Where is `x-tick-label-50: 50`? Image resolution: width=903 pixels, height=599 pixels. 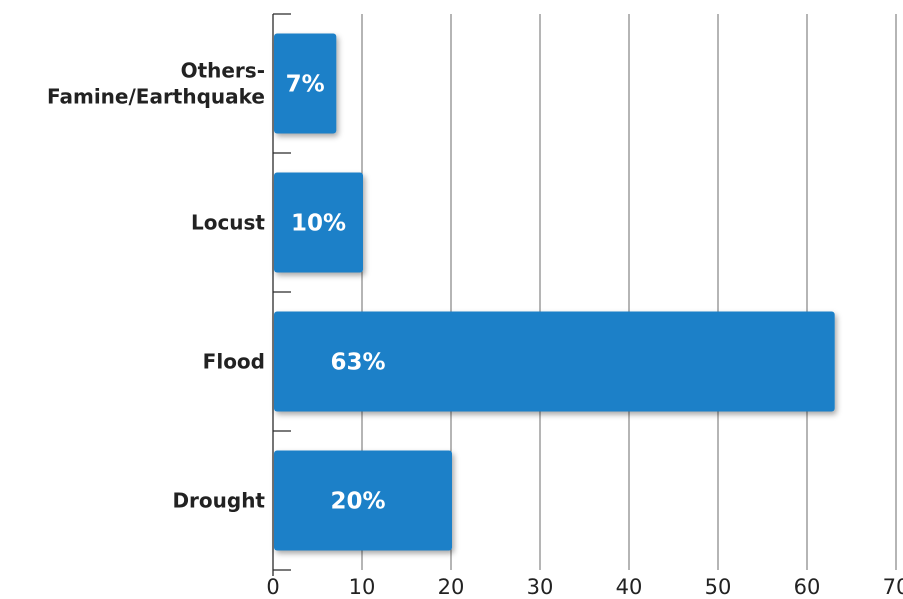
x-tick-label-50: 50 is located at coordinates (718, 587).